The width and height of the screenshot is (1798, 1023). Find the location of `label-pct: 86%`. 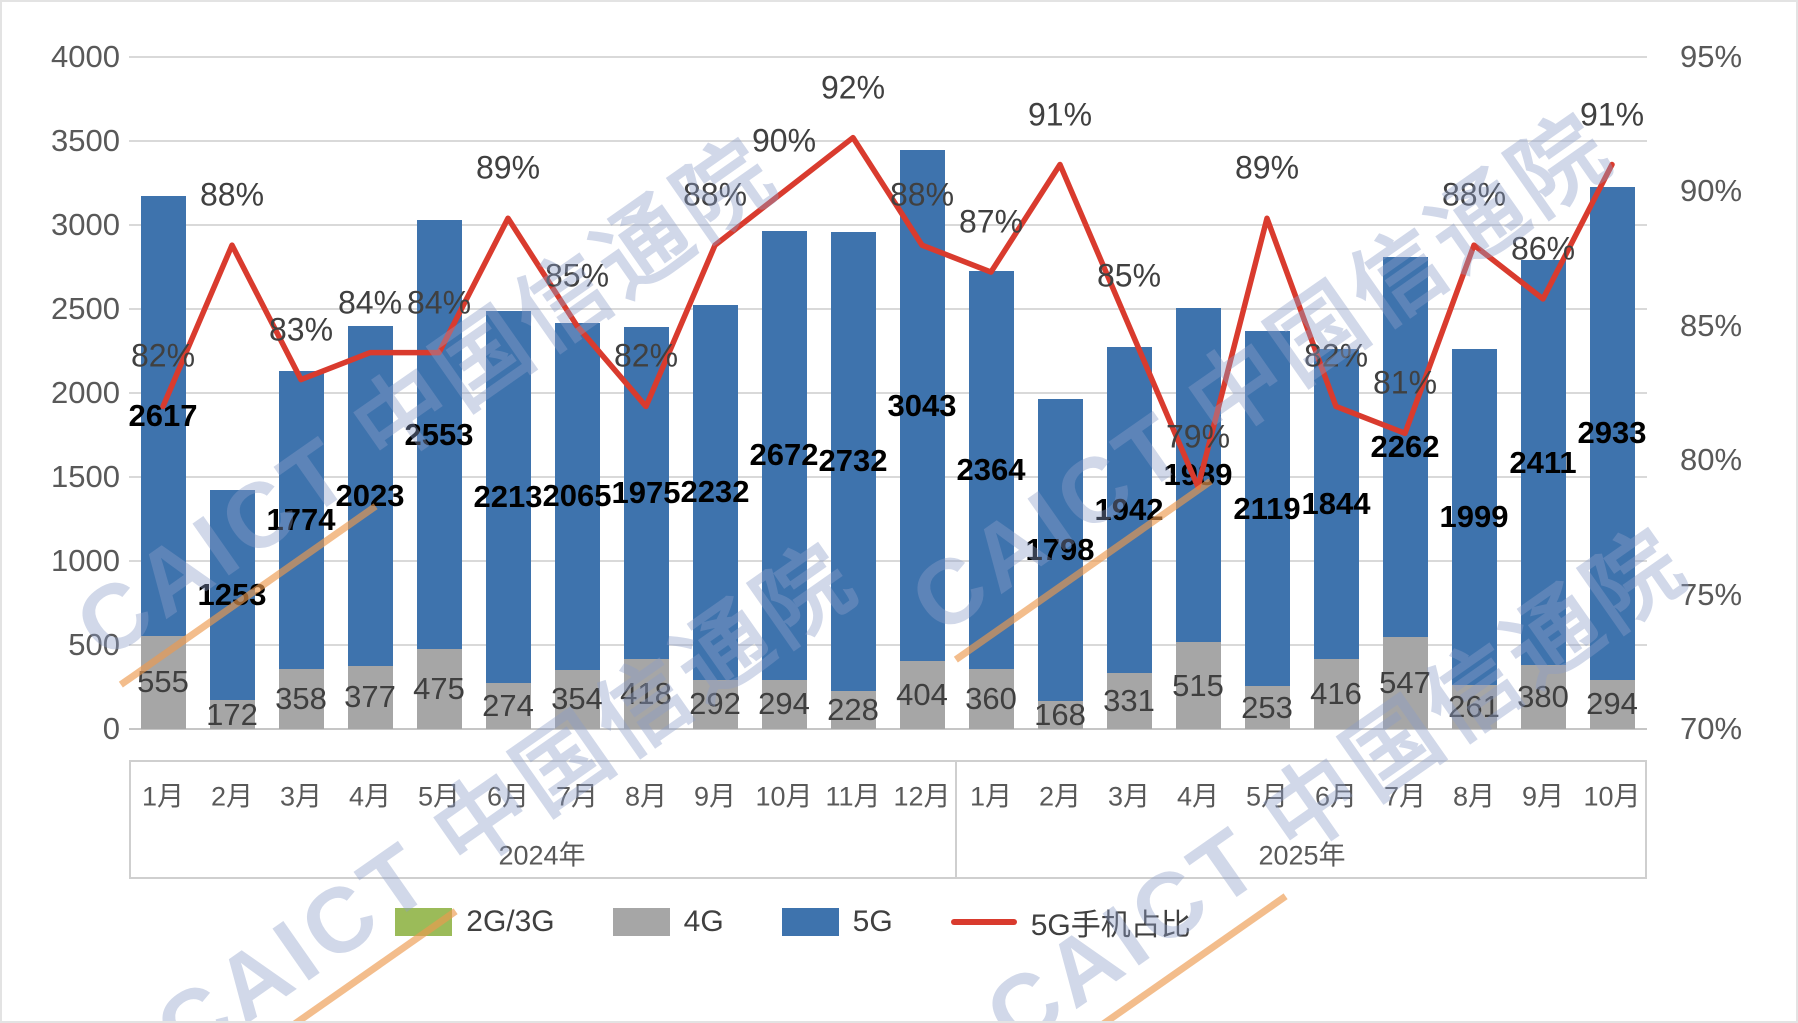

label-pct: 86% is located at coordinates (1543, 248).